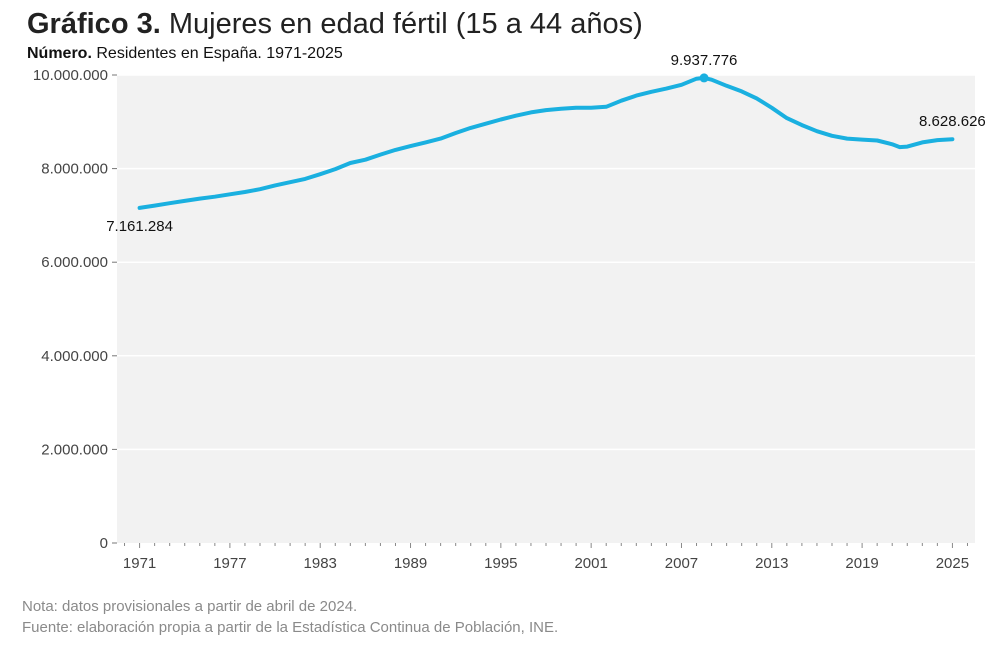 This screenshot has width=1000, height=655. I want to click on x-tick-label: 1989, so click(410, 563).